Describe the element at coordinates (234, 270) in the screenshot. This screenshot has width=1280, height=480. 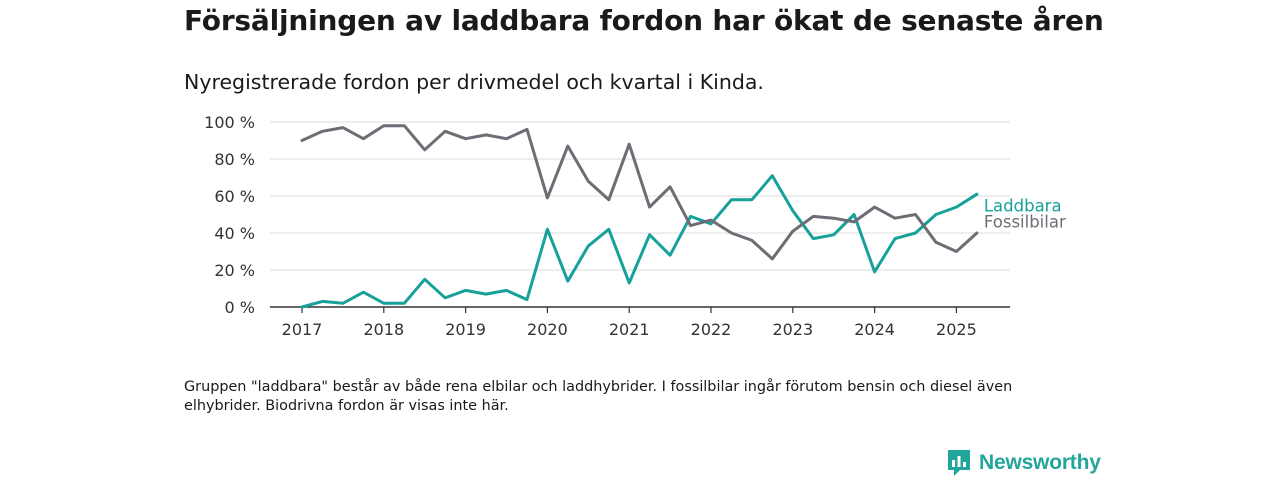
I see `y-tick-label: 20 %` at that location.